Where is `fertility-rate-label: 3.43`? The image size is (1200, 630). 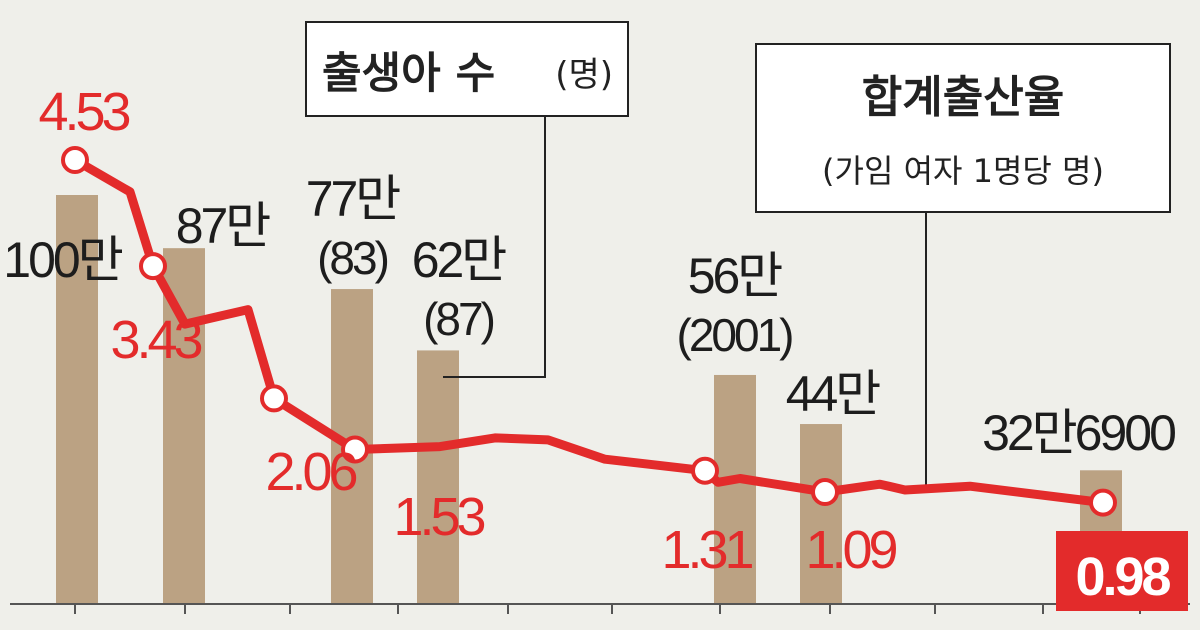
fertility-rate-label: 3.43 is located at coordinates (155, 340).